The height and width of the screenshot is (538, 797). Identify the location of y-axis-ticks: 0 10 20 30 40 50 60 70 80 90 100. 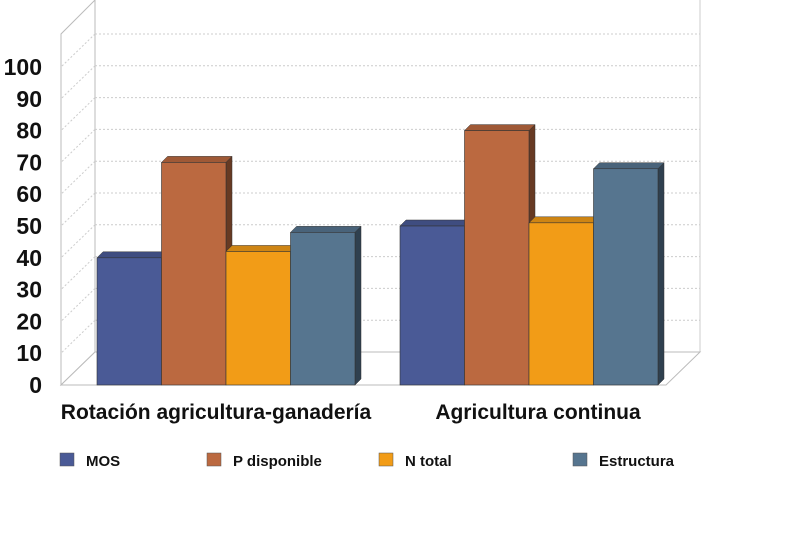
(23, 226).